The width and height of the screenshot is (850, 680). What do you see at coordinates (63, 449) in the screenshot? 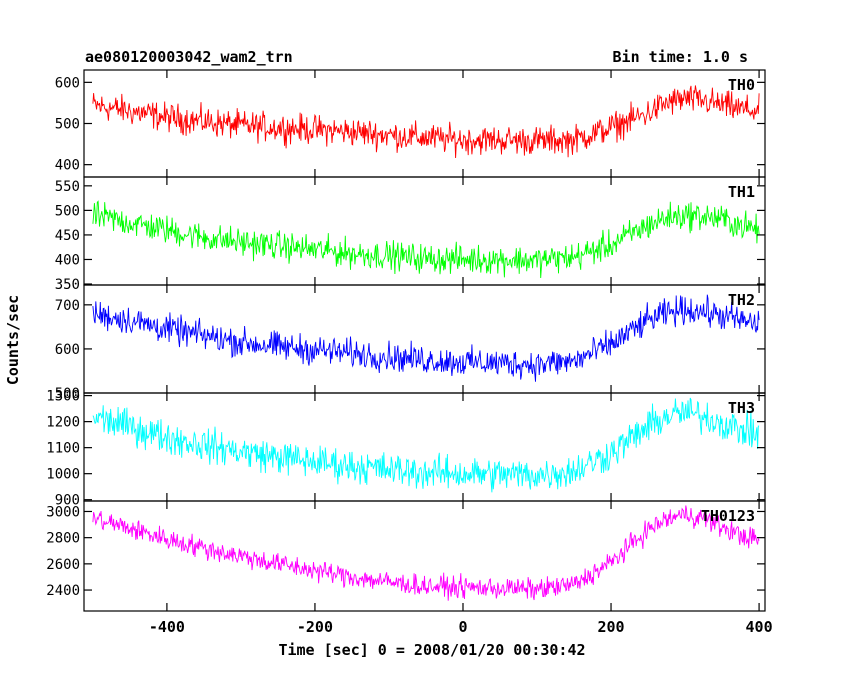
I see `y-tick-label: 1100` at bounding box center [63, 449].